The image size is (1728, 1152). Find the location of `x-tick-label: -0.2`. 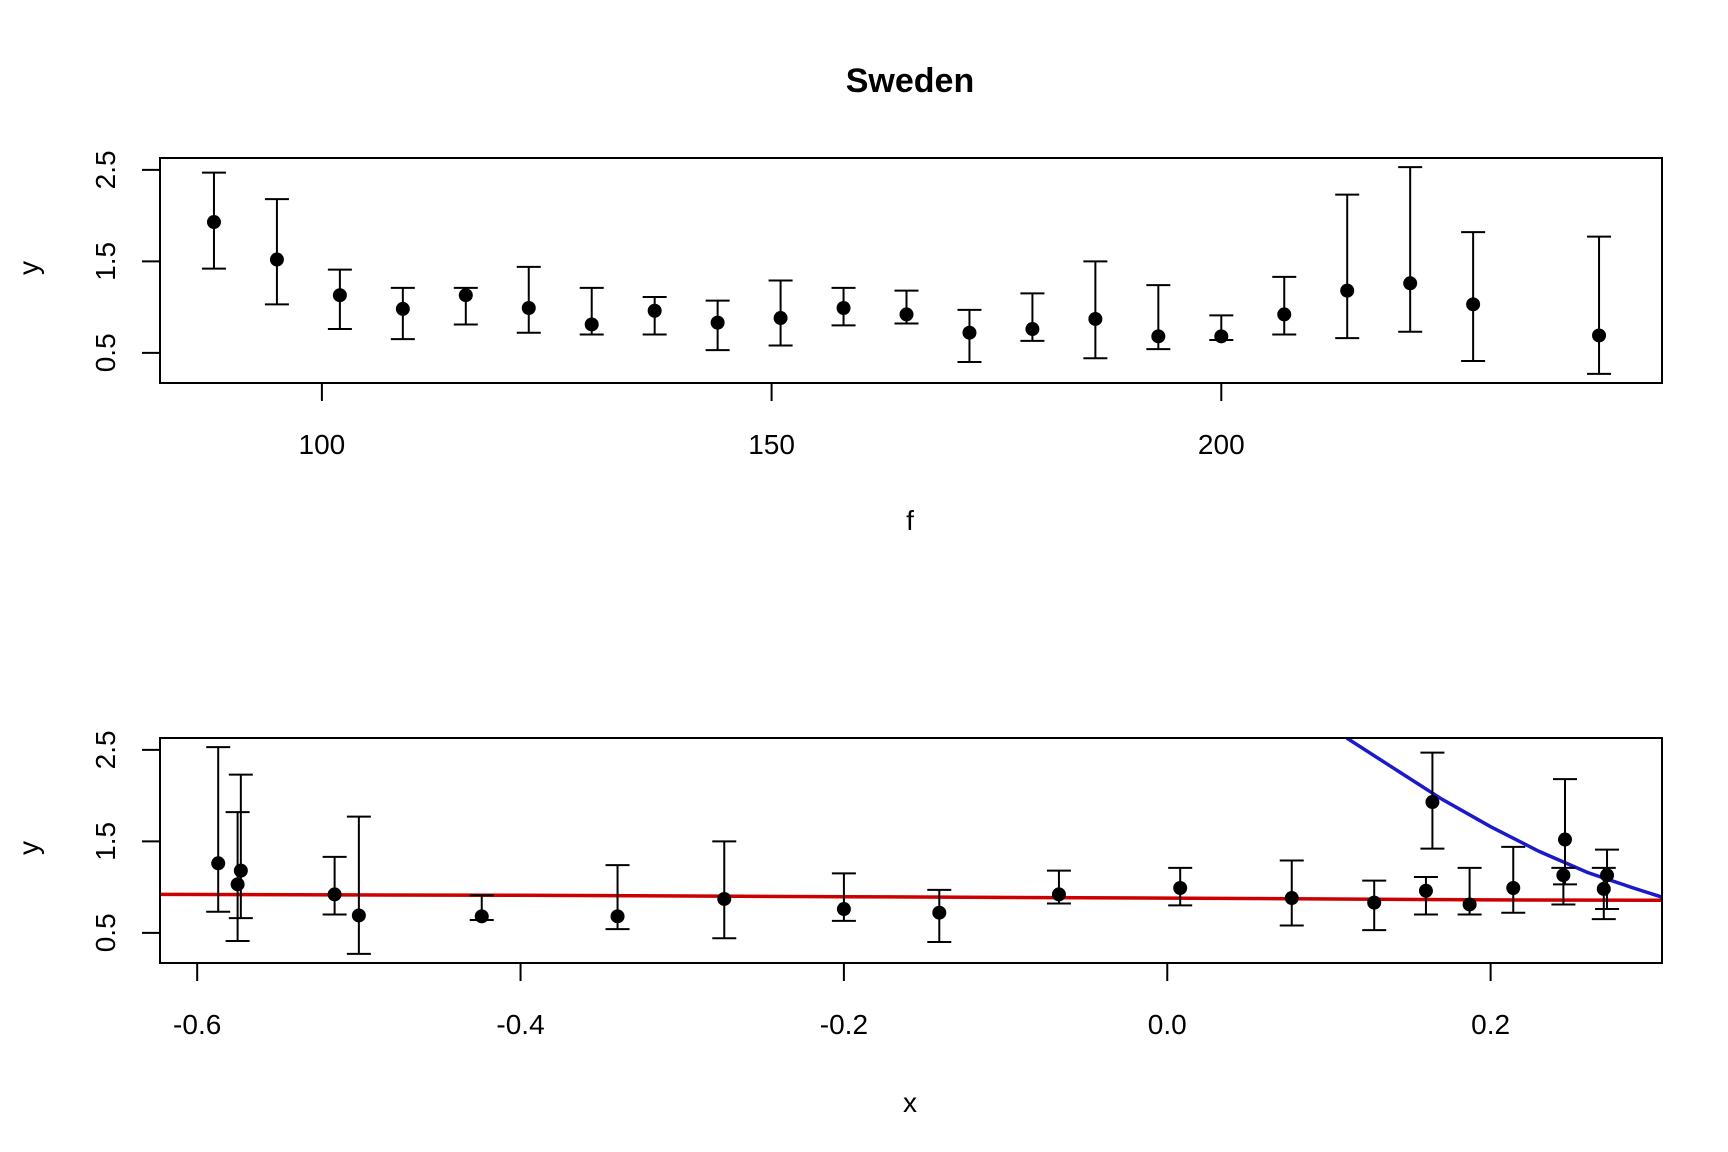

x-tick-label: -0.2 is located at coordinates (844, 1024).